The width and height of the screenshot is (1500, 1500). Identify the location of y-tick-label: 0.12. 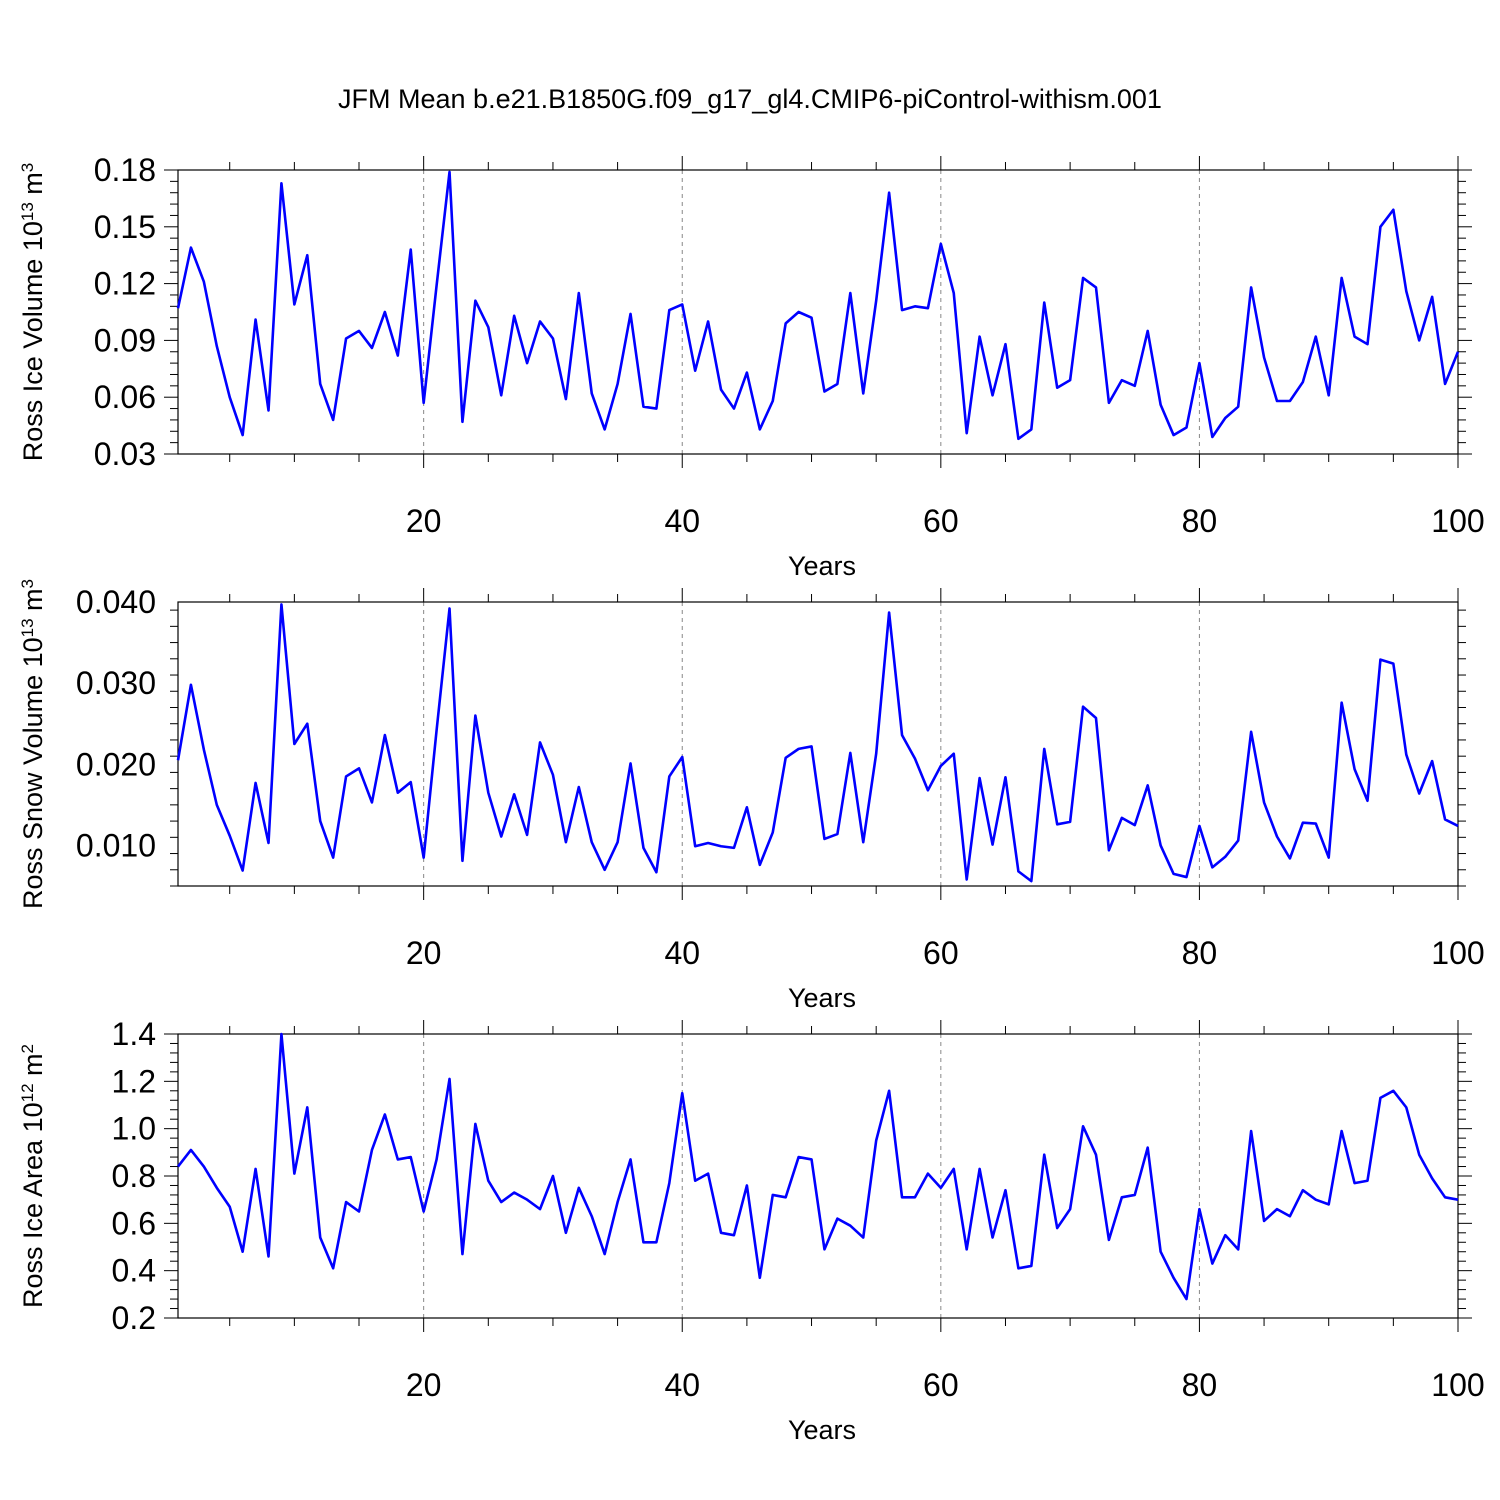
(125, 284).